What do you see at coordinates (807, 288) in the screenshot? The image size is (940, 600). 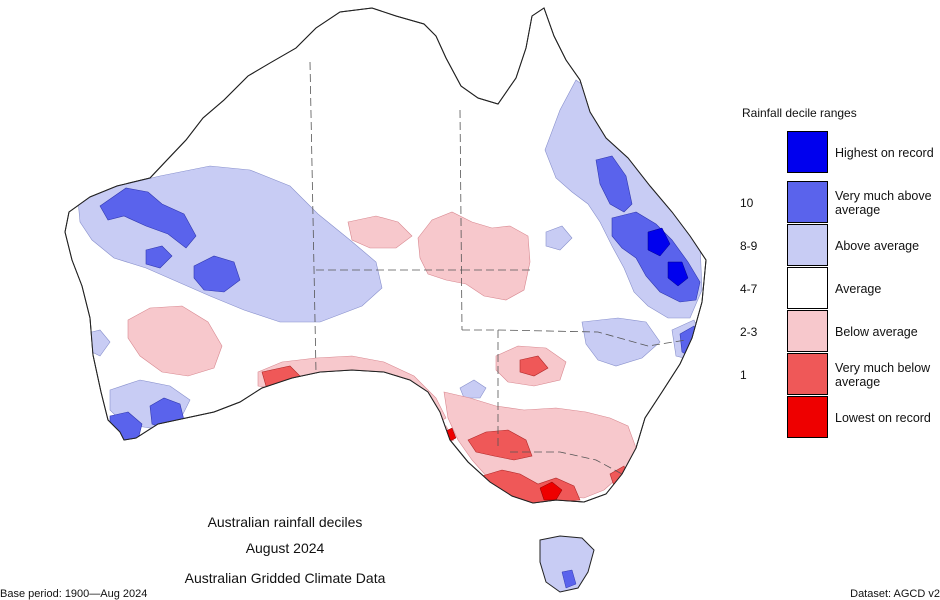 I see `legend-swatch-average` at bounding box center [807, 288].